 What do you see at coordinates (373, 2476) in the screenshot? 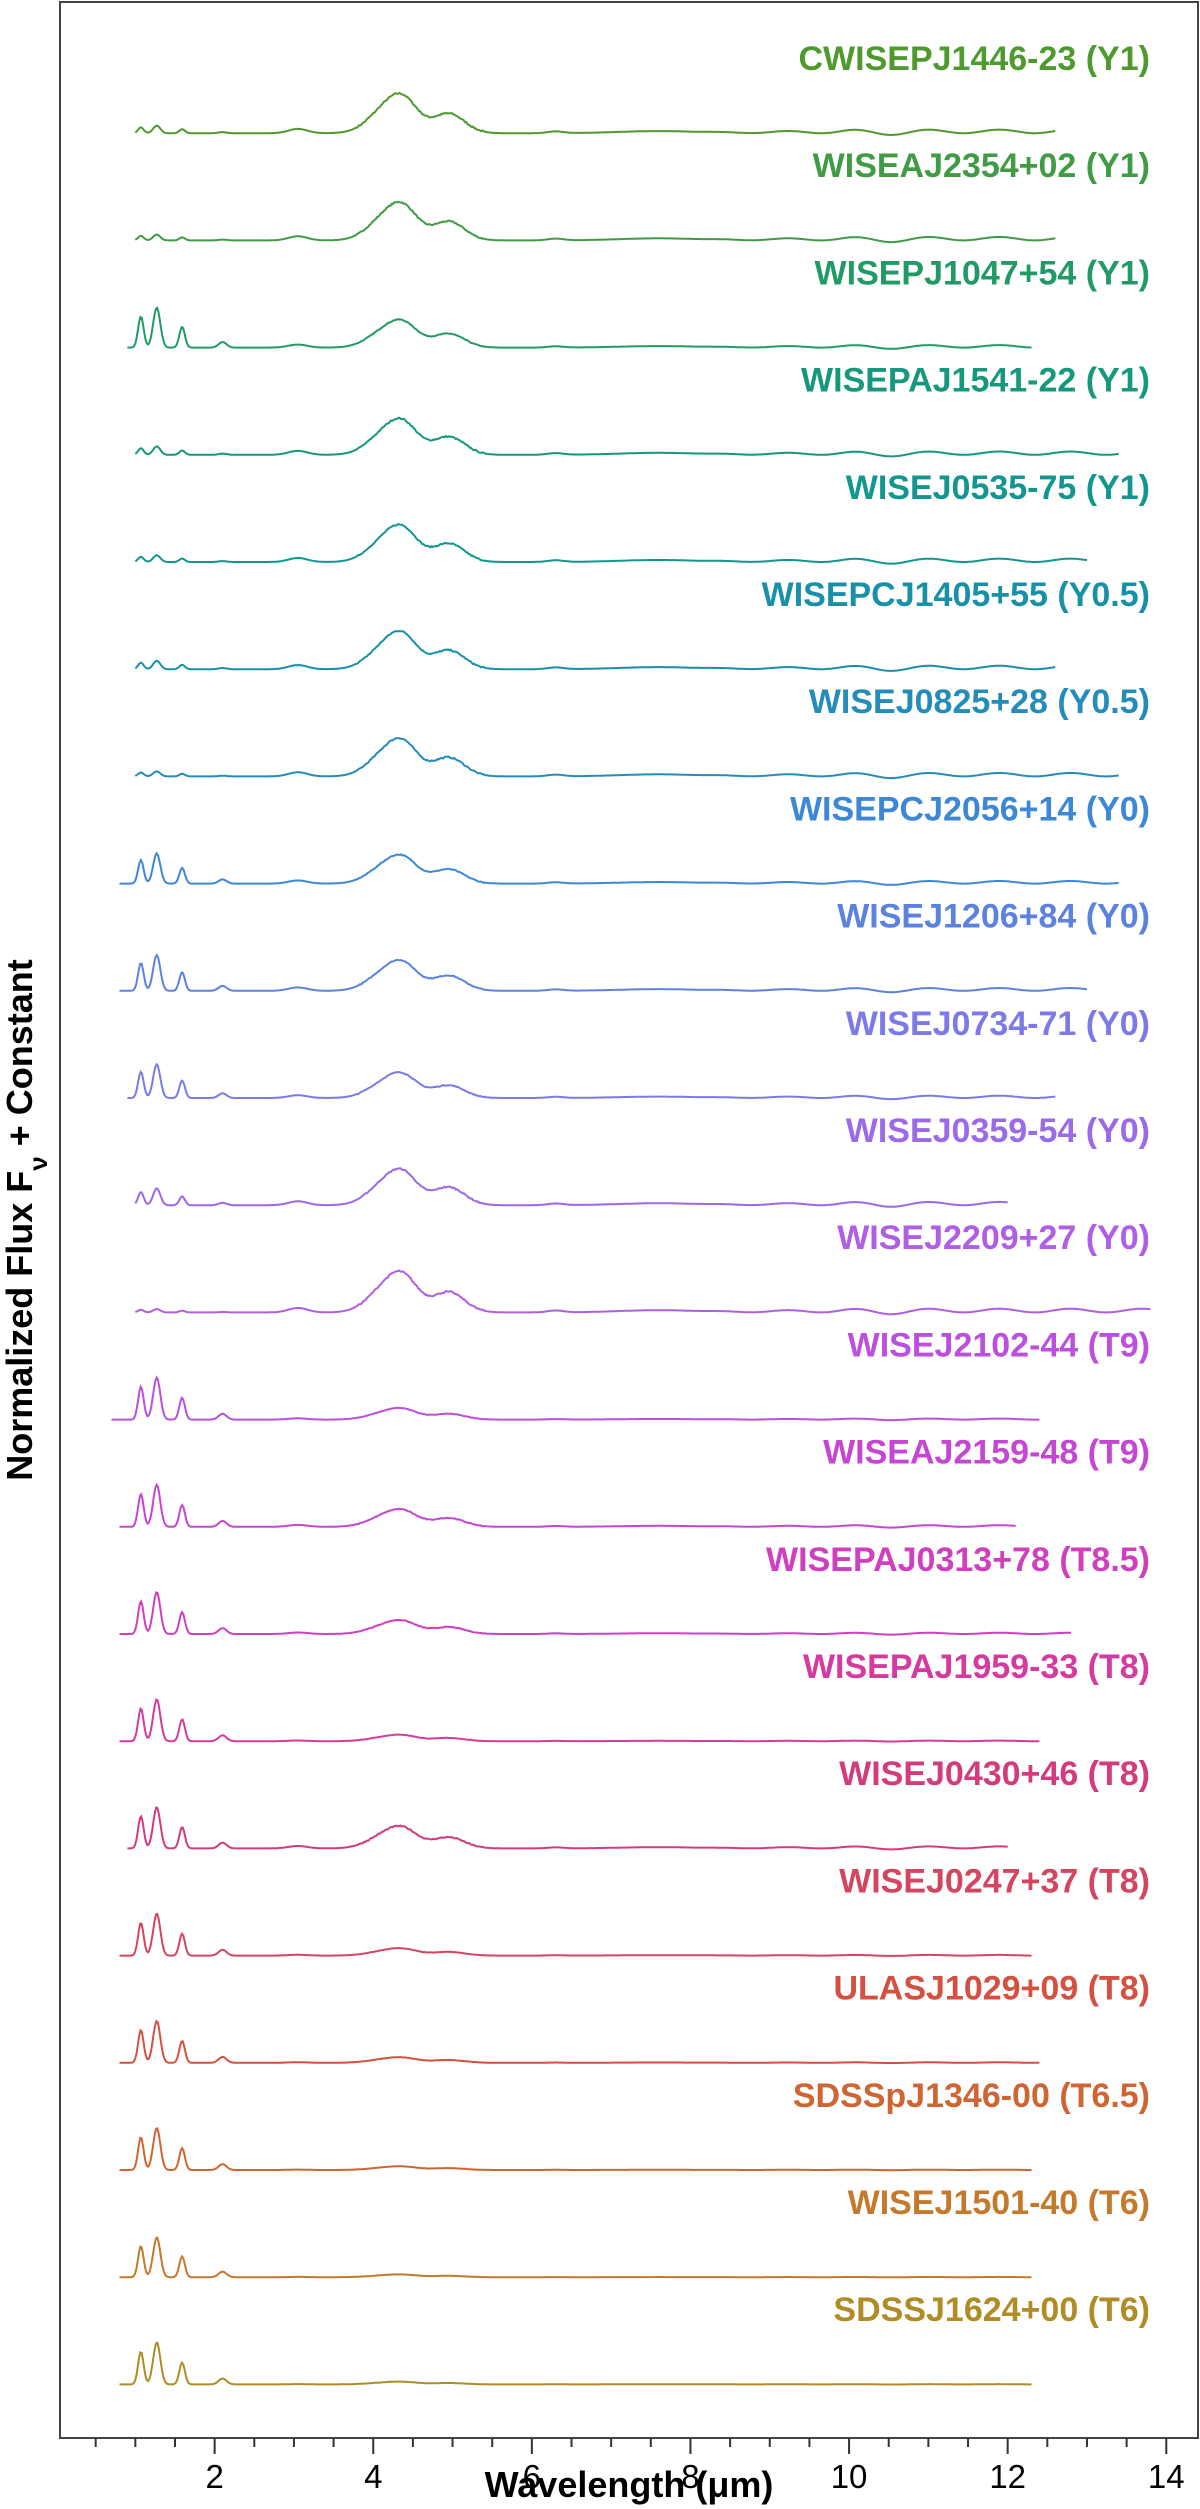
I see `x-tick-label: 4` at bounding box center [373, 2476].